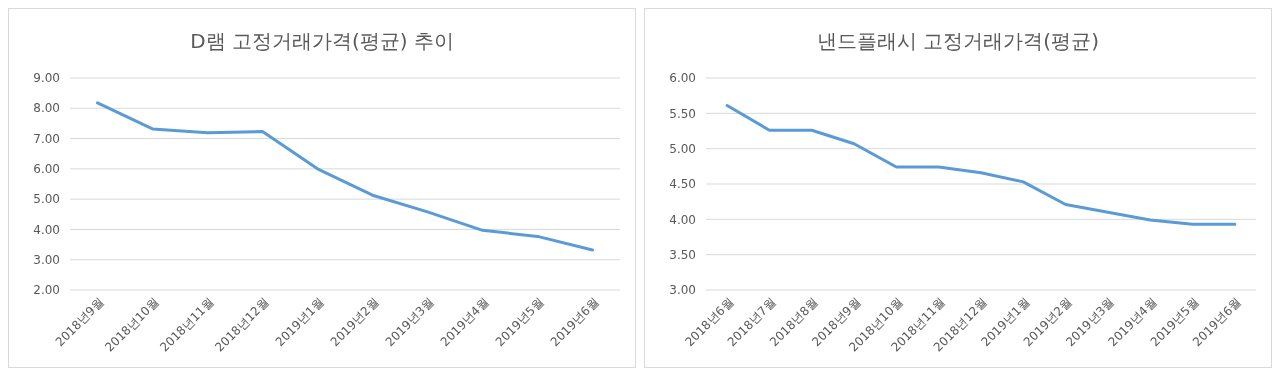 The image size is (1280, 376). Describe the element at coordinates (46, 108) in the screenshot. I see `y-tick-label: 8.00` at that location.